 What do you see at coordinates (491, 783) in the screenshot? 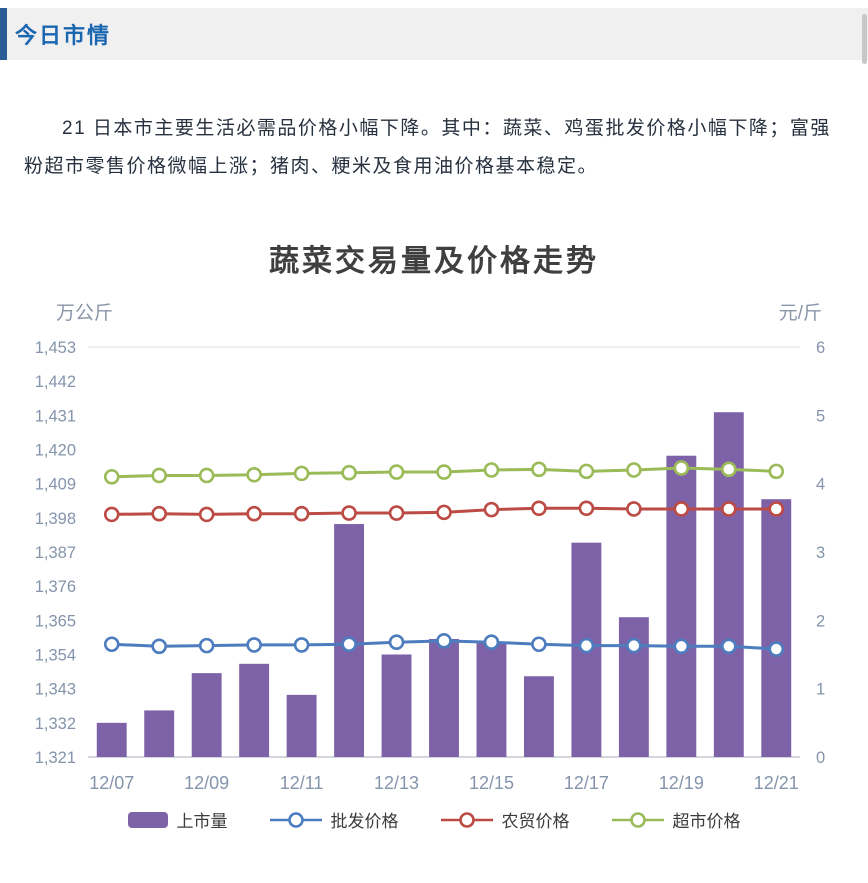
I see `x-tick-label: 12/15` at bounding box center [491, 783].